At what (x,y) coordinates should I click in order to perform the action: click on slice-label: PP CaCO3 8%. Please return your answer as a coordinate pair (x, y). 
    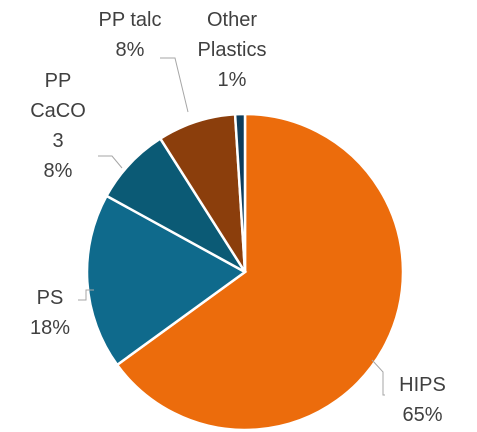
    Looking at the image, I should click on (58, 126).